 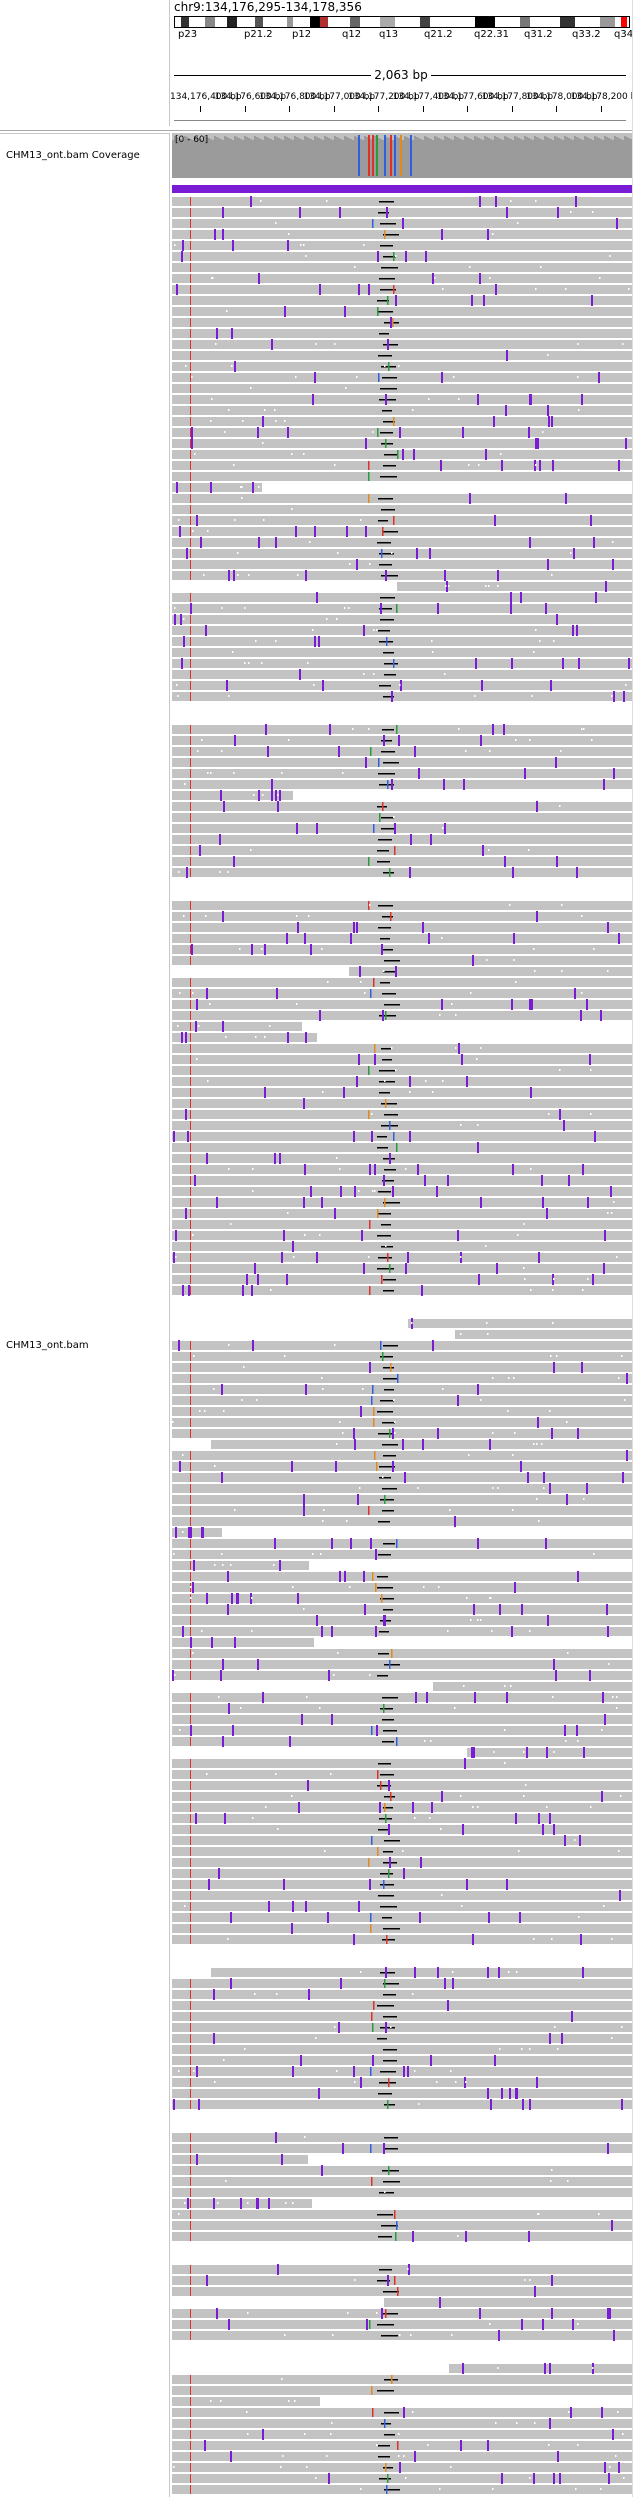 What do you see at coordinates (636, 1248) in the screenshot?
I see `right-scroll-gutter` at bounding box center [636, 1248].